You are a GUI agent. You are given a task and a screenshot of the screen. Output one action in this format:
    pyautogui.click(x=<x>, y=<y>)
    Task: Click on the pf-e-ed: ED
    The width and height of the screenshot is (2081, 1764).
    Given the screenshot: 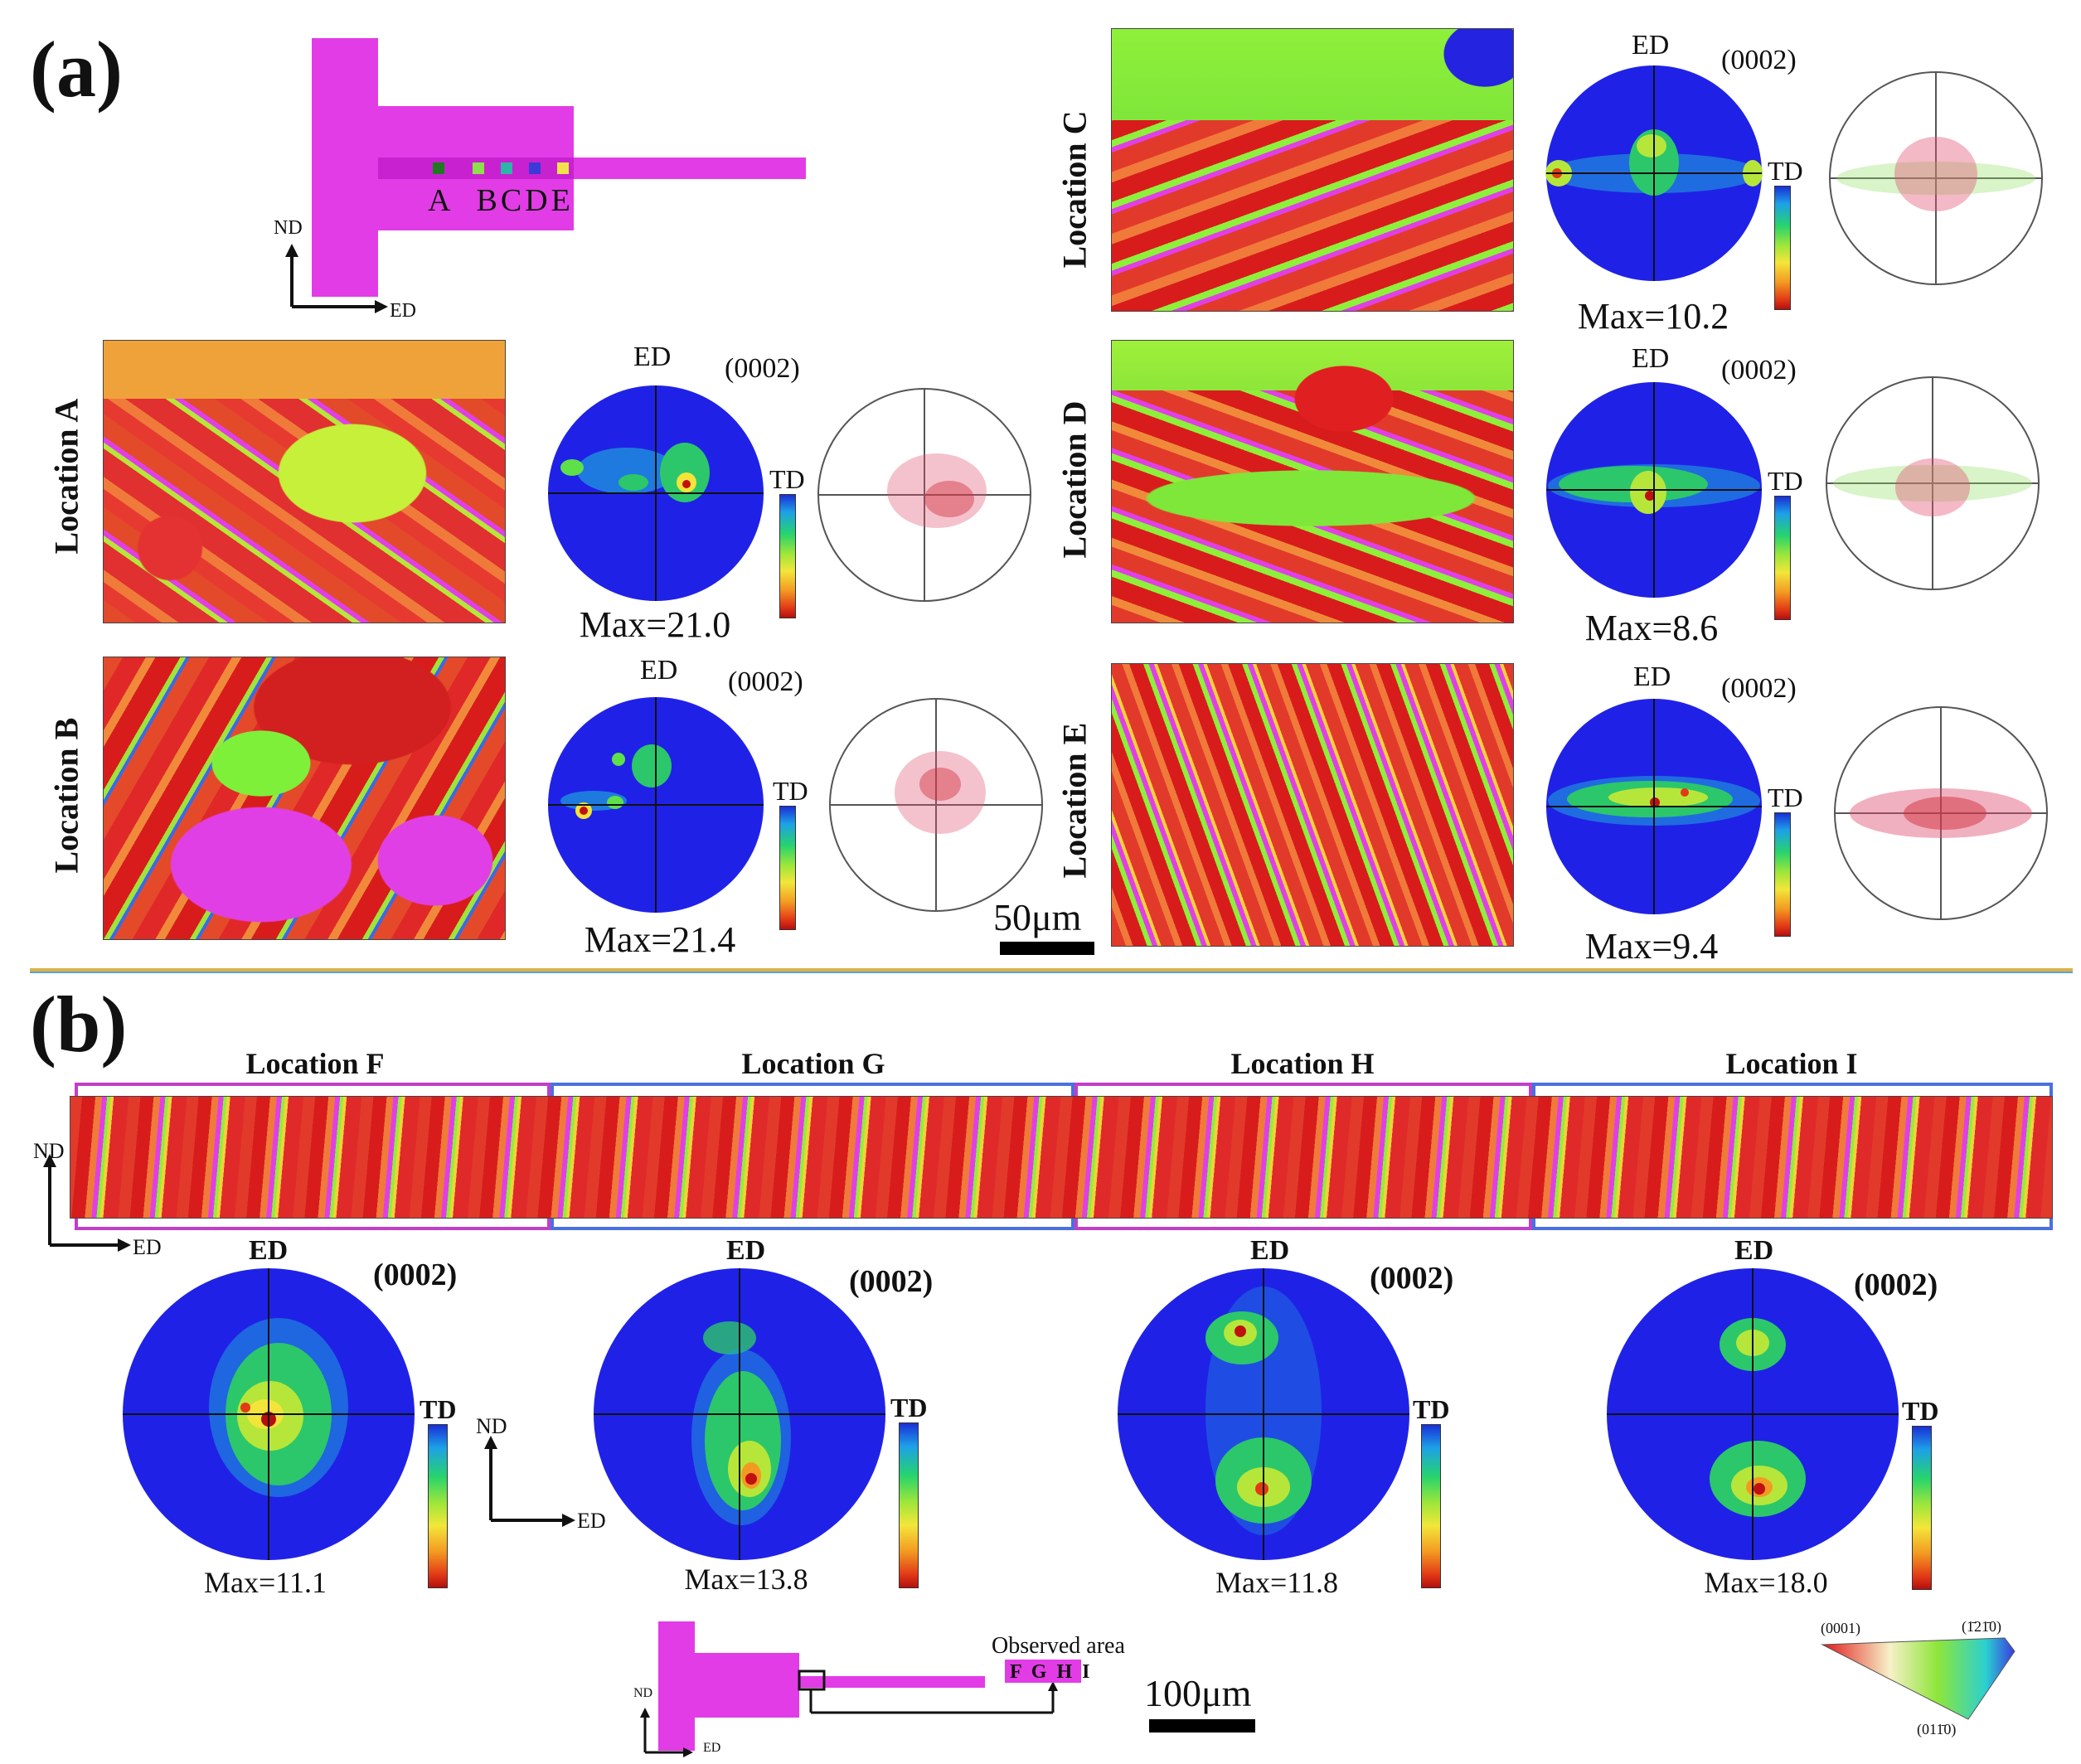 What is the action you would take?
    pyautogui.click(x=1652, y=677)
    